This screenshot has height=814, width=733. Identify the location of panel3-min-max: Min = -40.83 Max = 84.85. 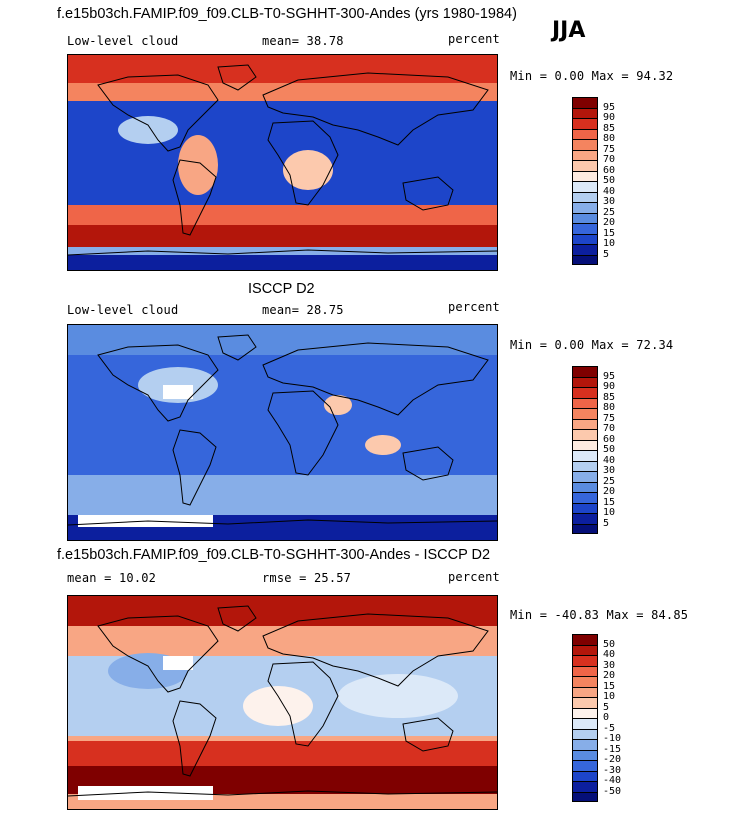
(599, 615).